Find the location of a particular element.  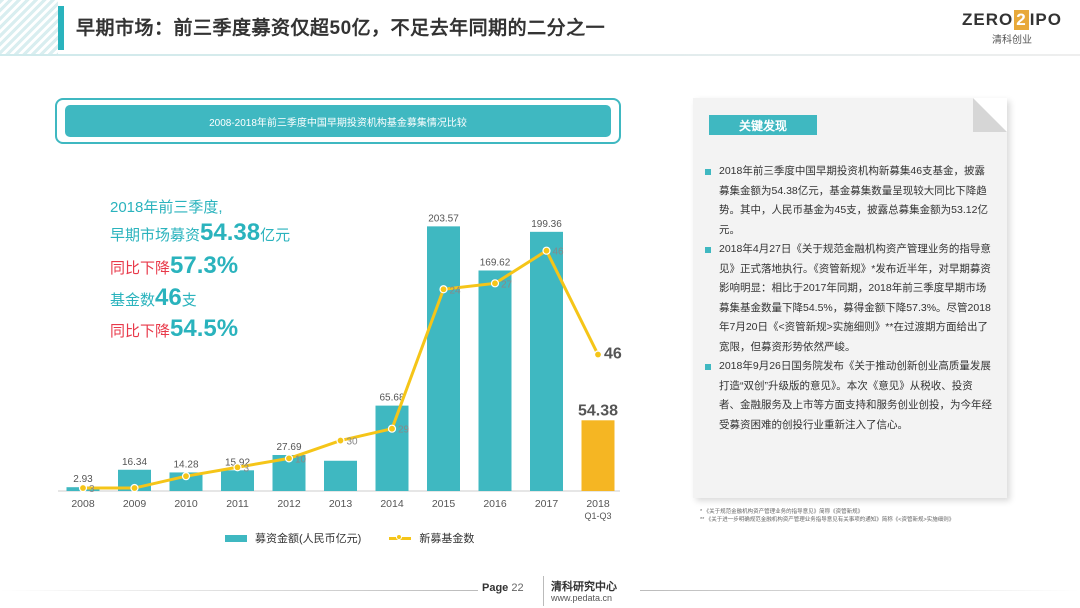

bar-value-label: 203.57 is located at coordinates (443, 218).